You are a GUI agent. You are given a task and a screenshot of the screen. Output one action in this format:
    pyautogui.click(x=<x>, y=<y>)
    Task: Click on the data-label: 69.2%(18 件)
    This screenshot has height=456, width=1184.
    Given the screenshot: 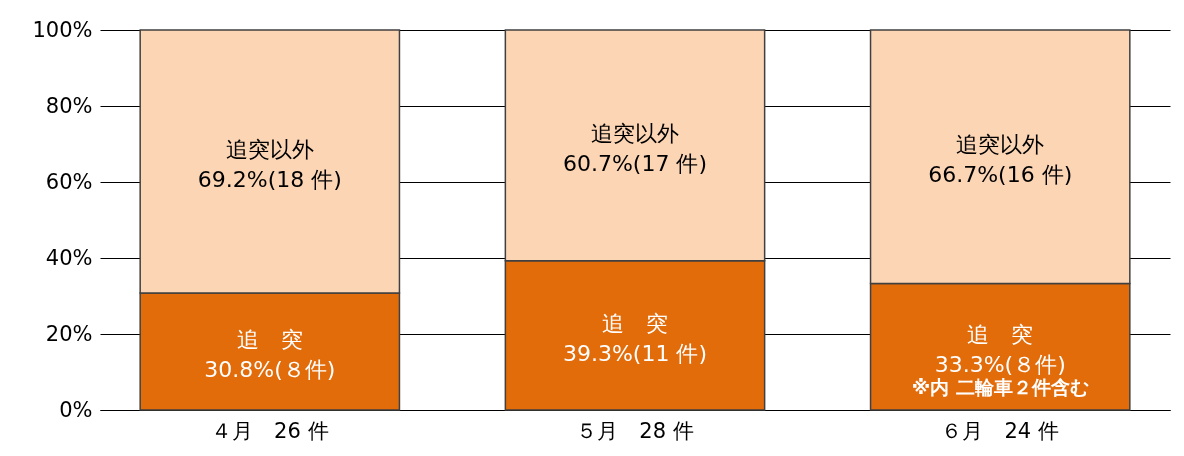 What is the action you would take?
    pyautogui.click(x=269, y=180)
    